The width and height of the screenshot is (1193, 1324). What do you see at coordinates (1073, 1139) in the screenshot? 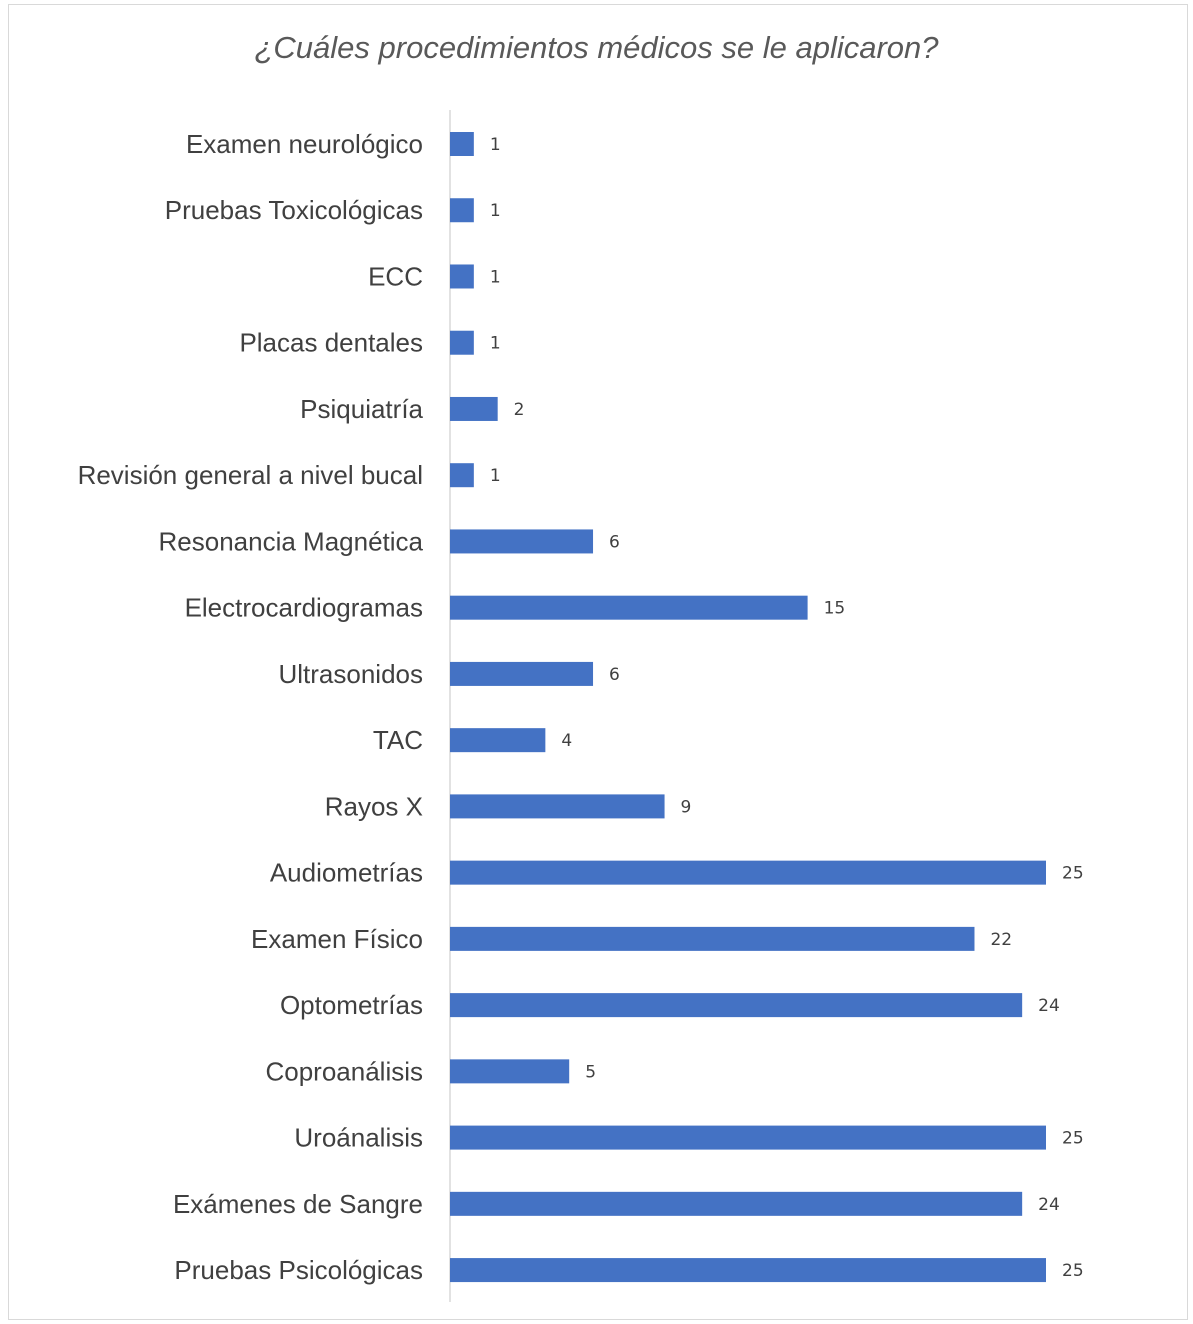
I see `data-label-15: 25` at bounding box center [1073, 1139].